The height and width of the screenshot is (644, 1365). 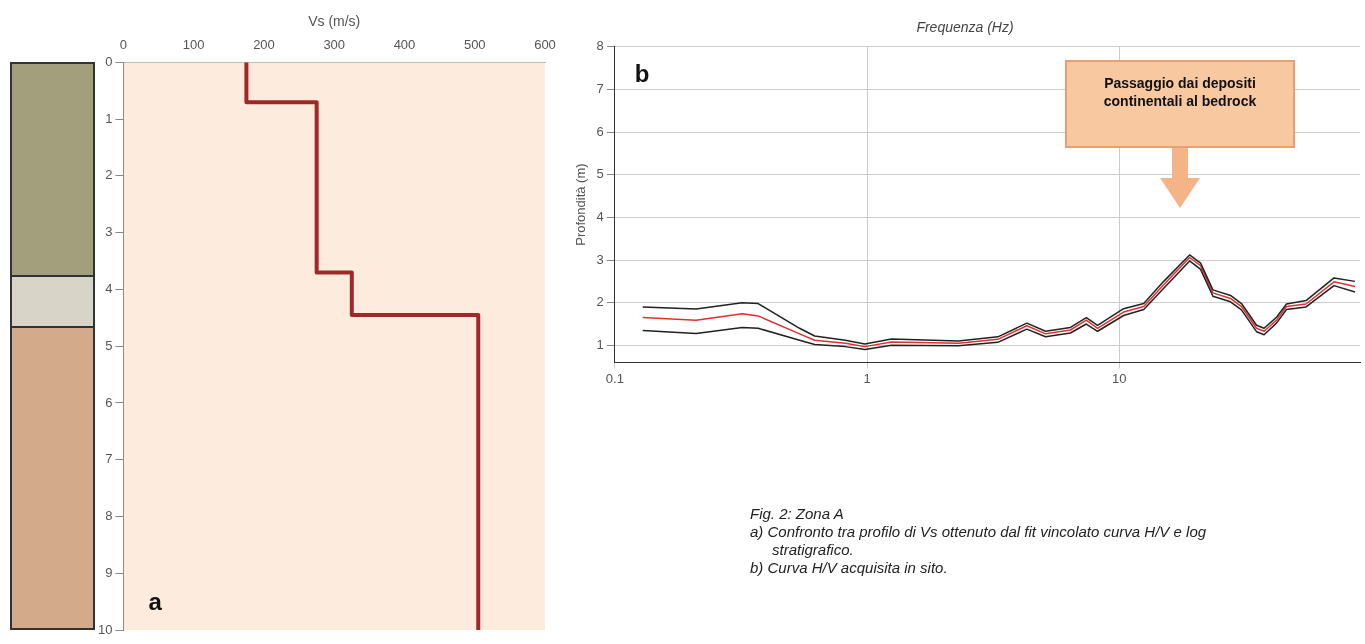 I want to click on x-tick-label: 400, so click(x=404, y=45).